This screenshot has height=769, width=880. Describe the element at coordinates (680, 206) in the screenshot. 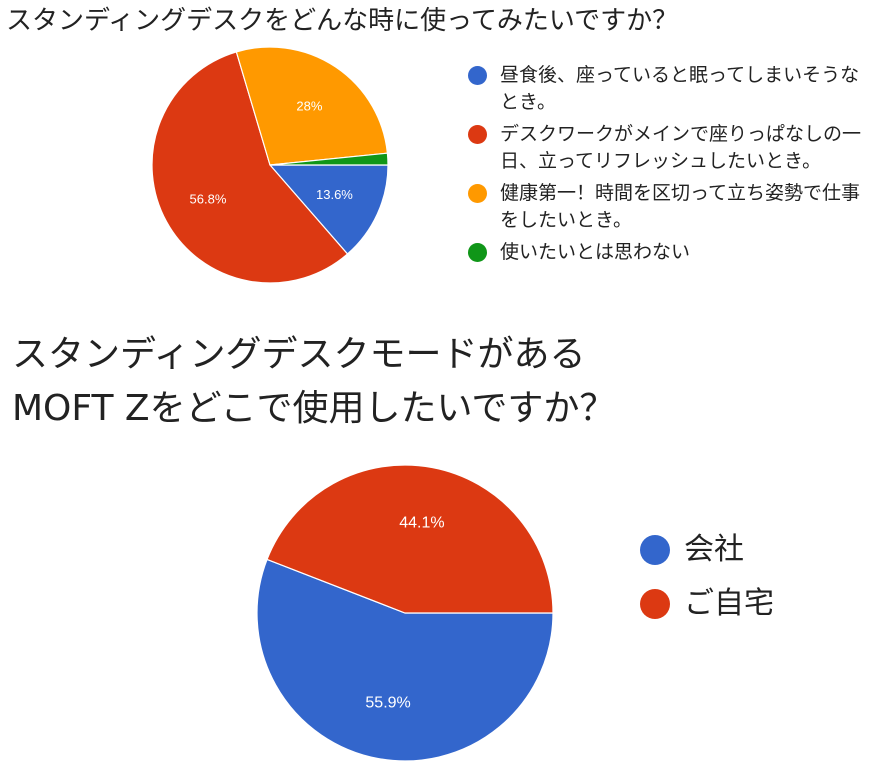

I see `legend-label: 健康第一！時間を区切って立ち姿勢で仕事をしたいとき。` at that location.